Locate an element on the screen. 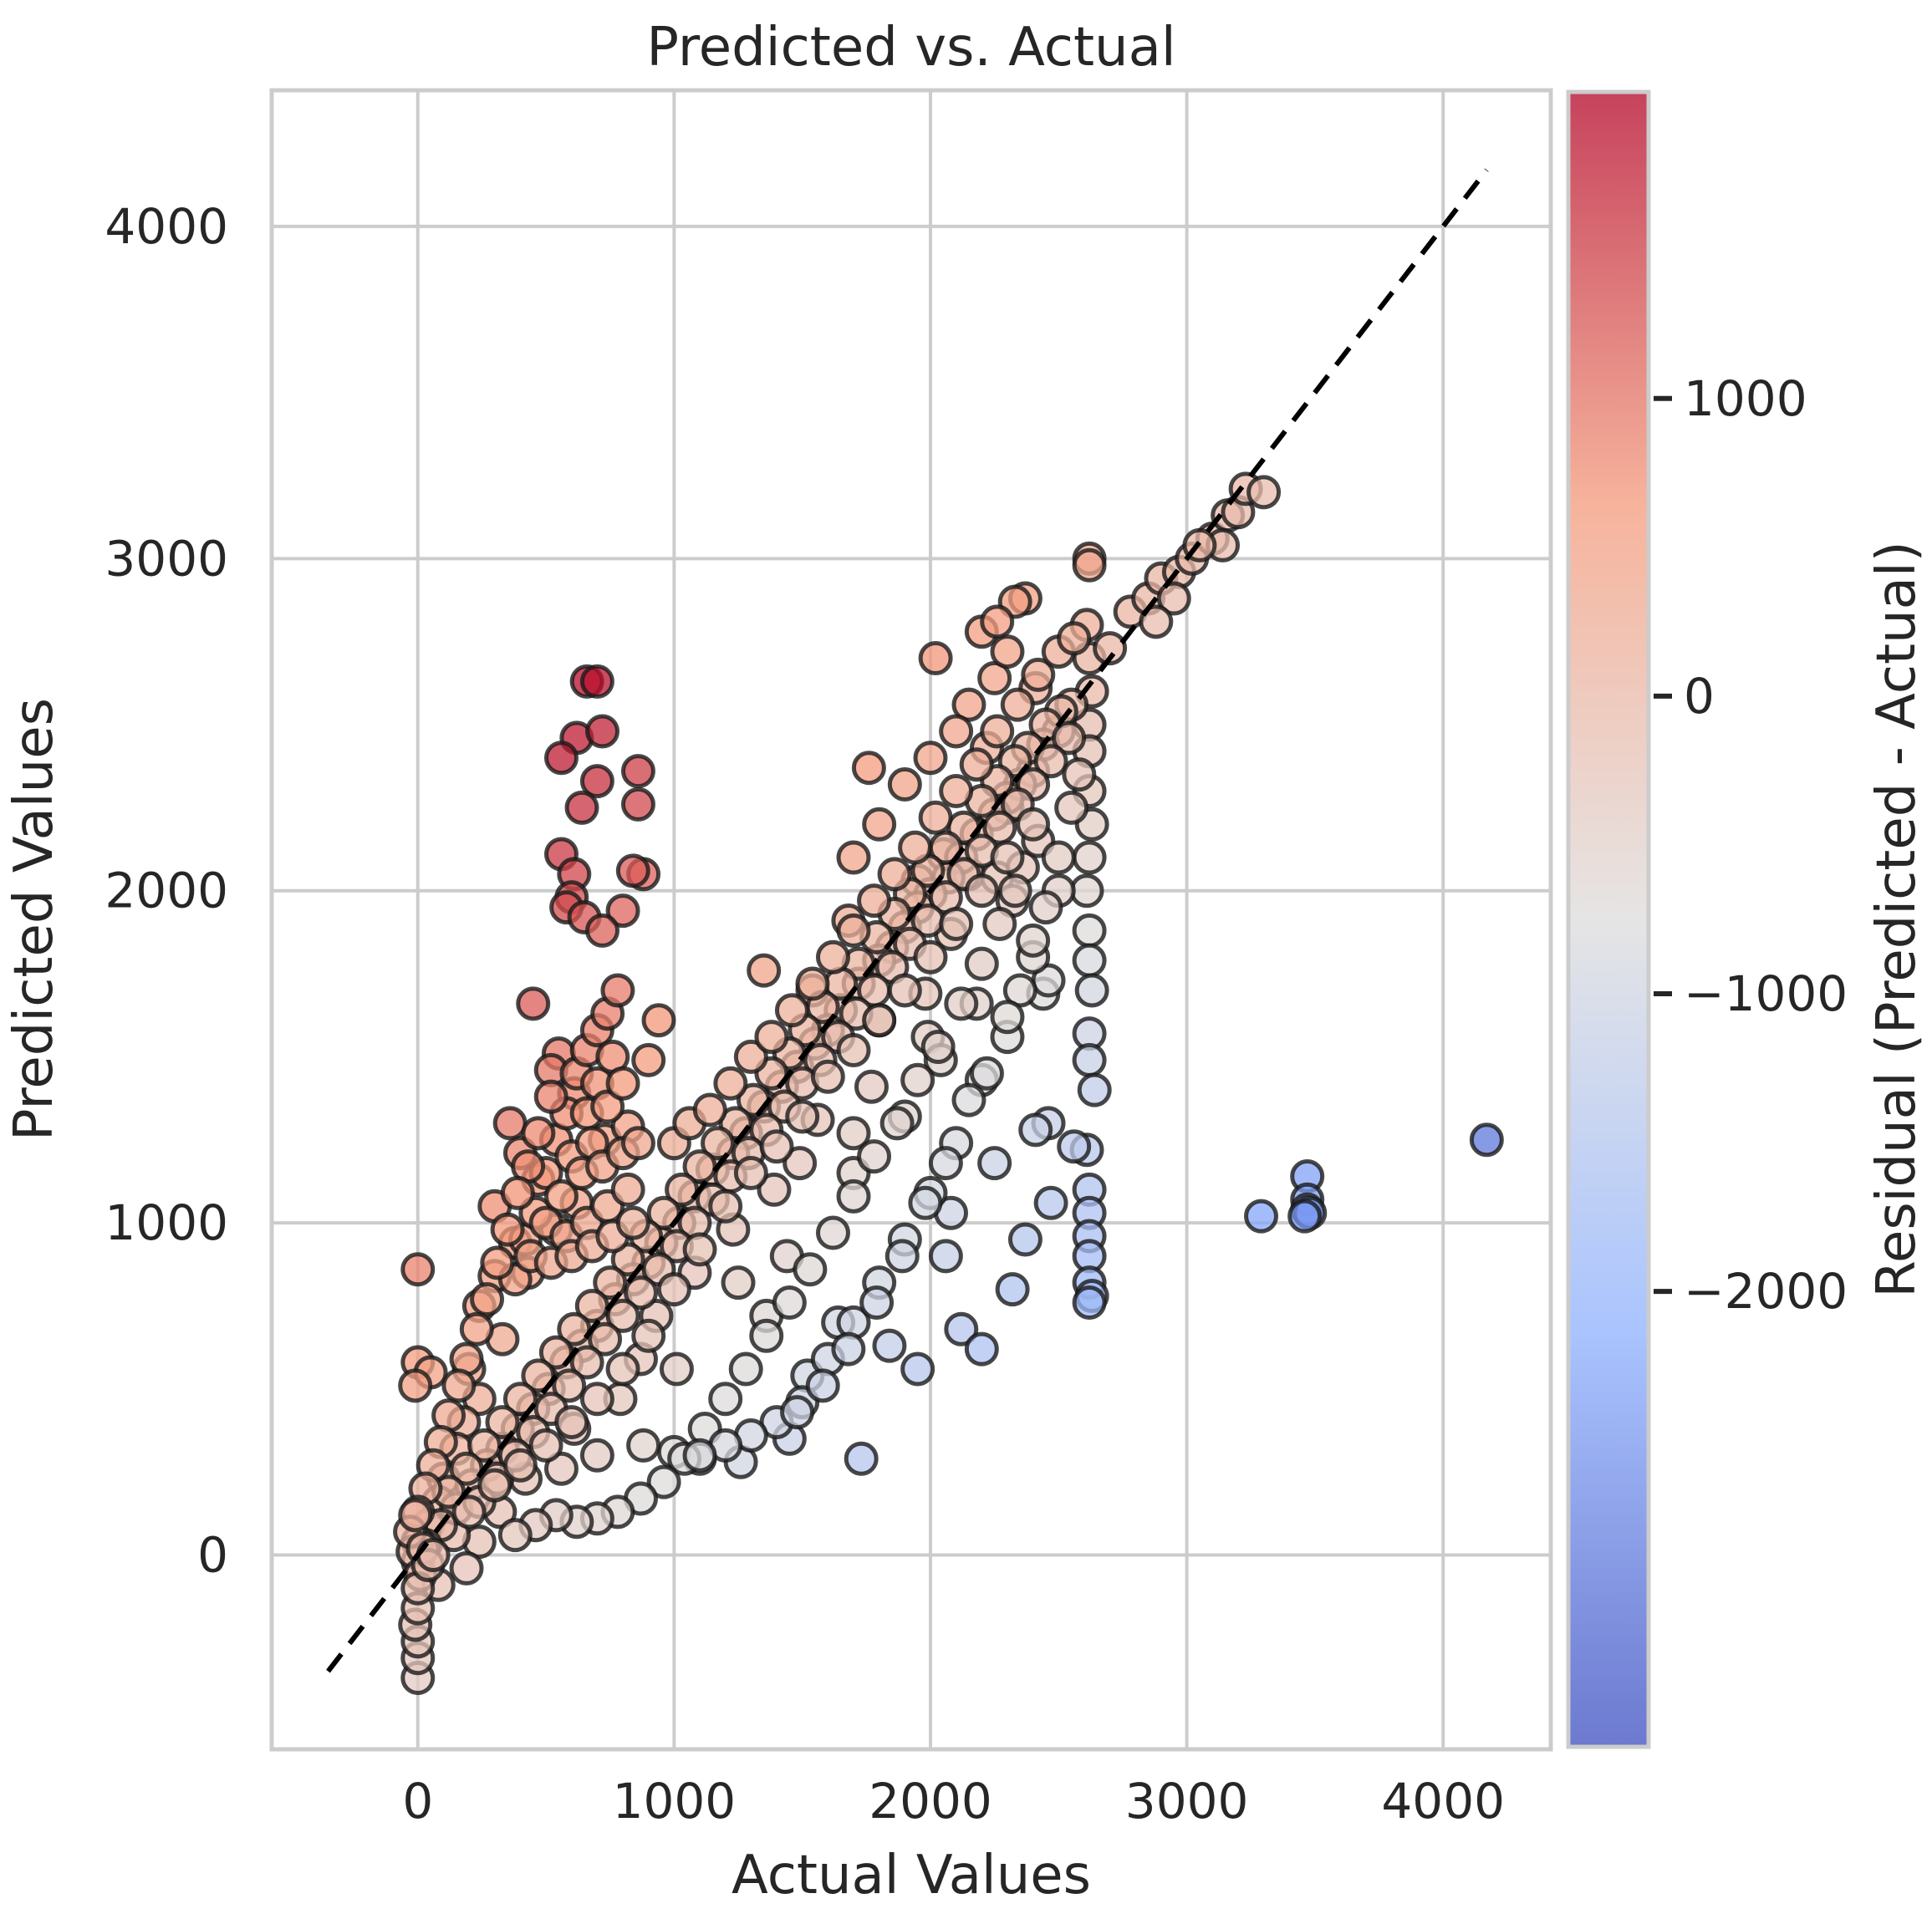  x-tick-label: 1000 is located at coordinates (675, 1801).